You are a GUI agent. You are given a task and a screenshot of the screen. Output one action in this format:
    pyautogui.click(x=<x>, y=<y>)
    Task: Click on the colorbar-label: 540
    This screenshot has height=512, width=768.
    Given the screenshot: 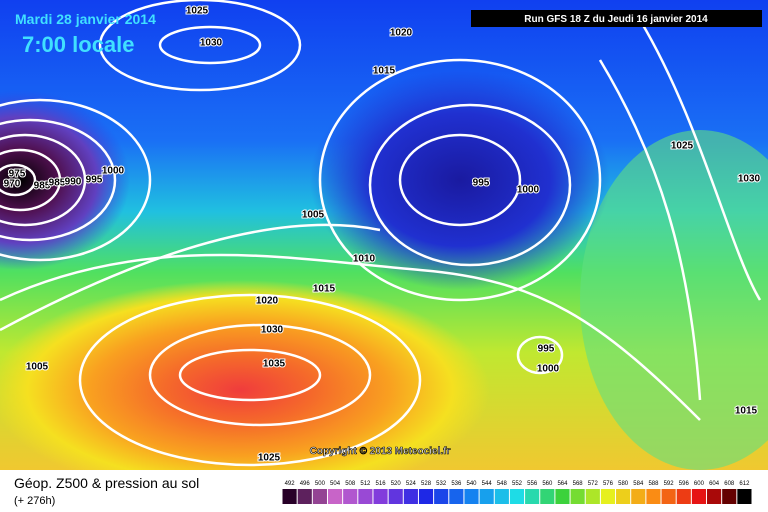 What is the action you would take?
    pyautogui.click(x=472, y=484)
    